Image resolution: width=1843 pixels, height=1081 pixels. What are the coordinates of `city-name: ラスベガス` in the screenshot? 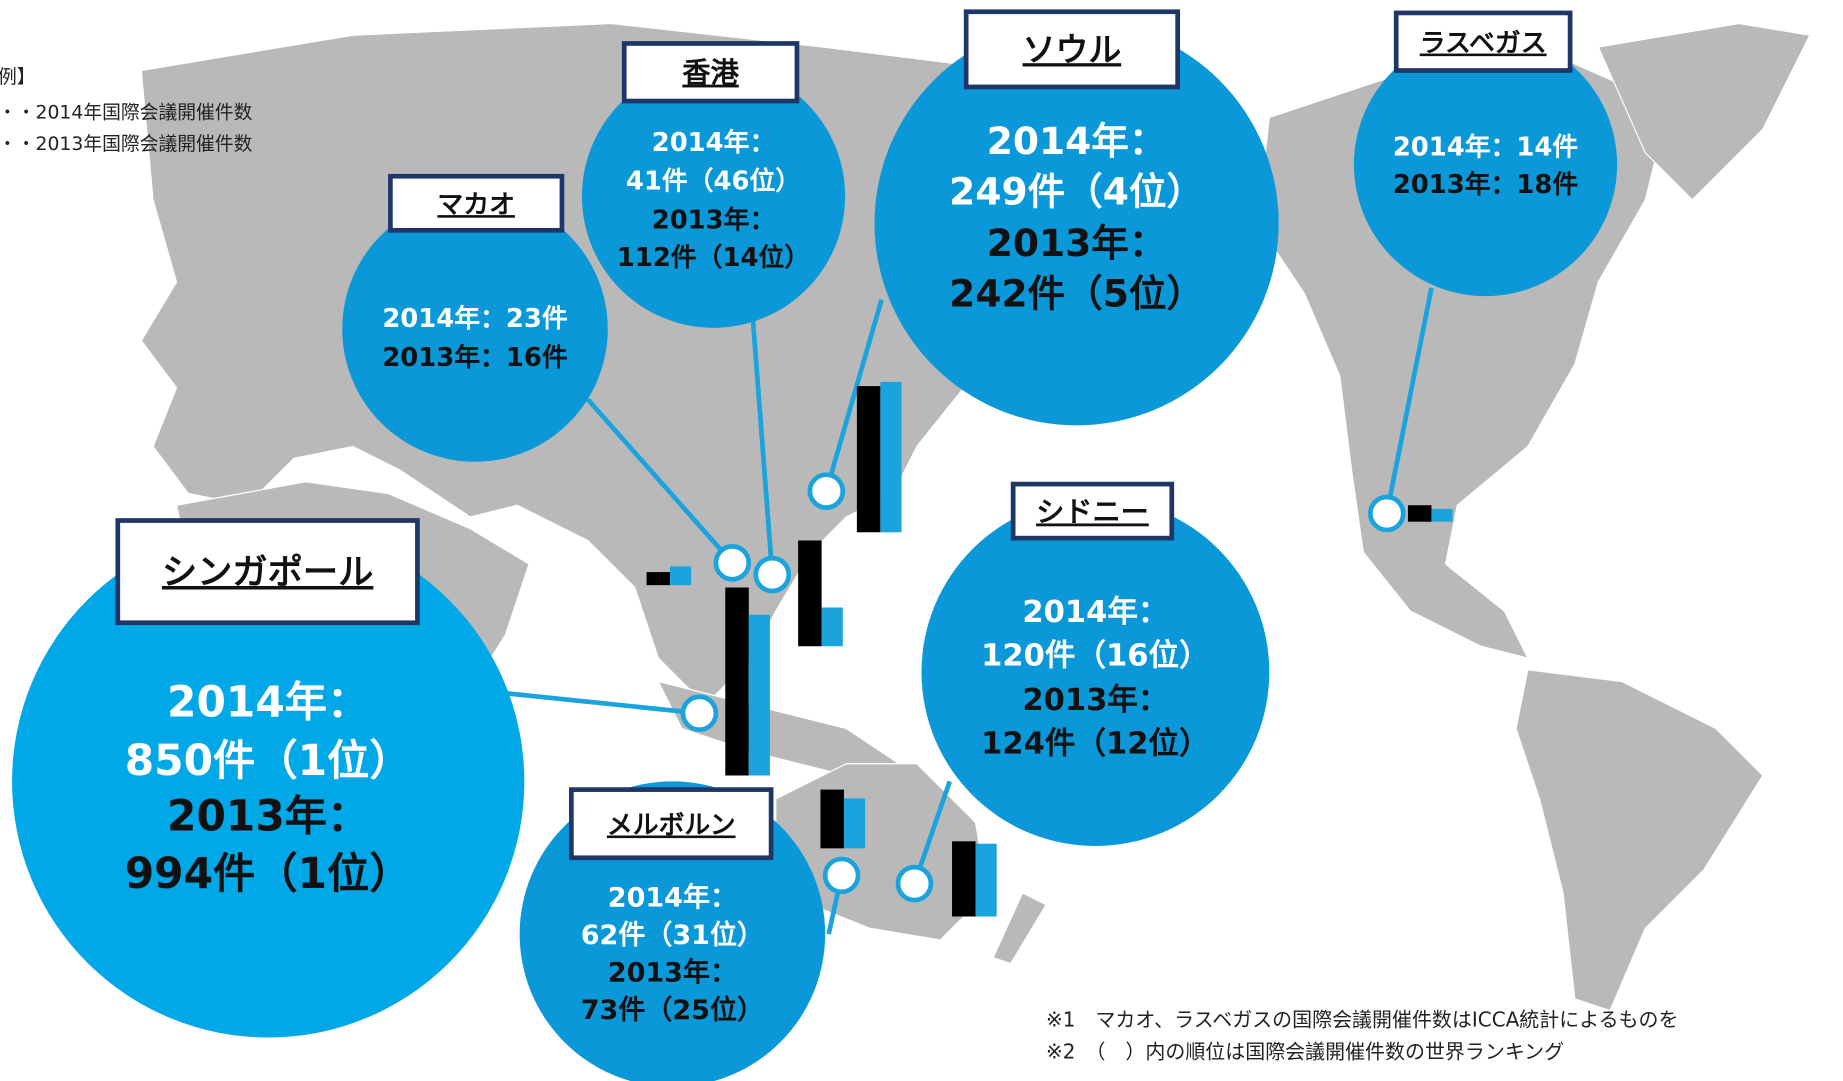 It's located at (1483, 44).